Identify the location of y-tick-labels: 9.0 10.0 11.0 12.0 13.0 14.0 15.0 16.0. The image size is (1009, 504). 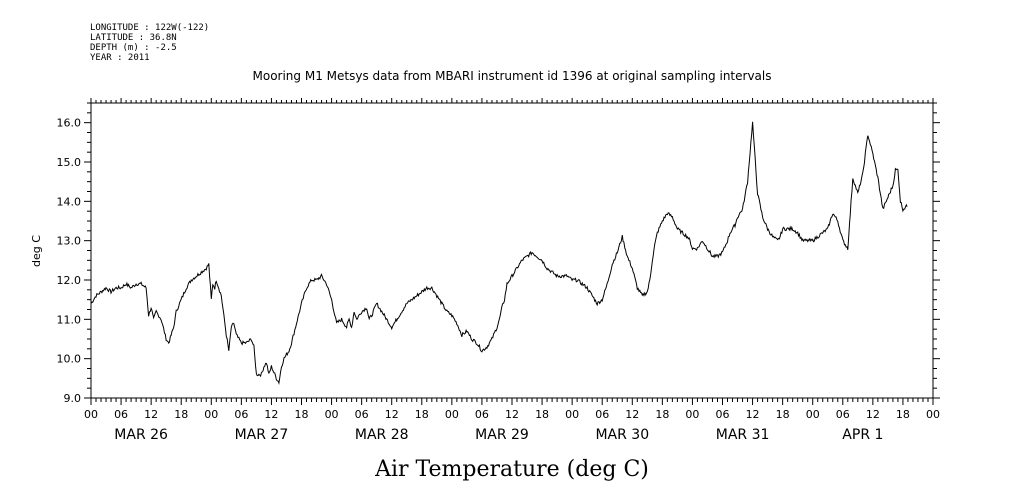
(69, 261).